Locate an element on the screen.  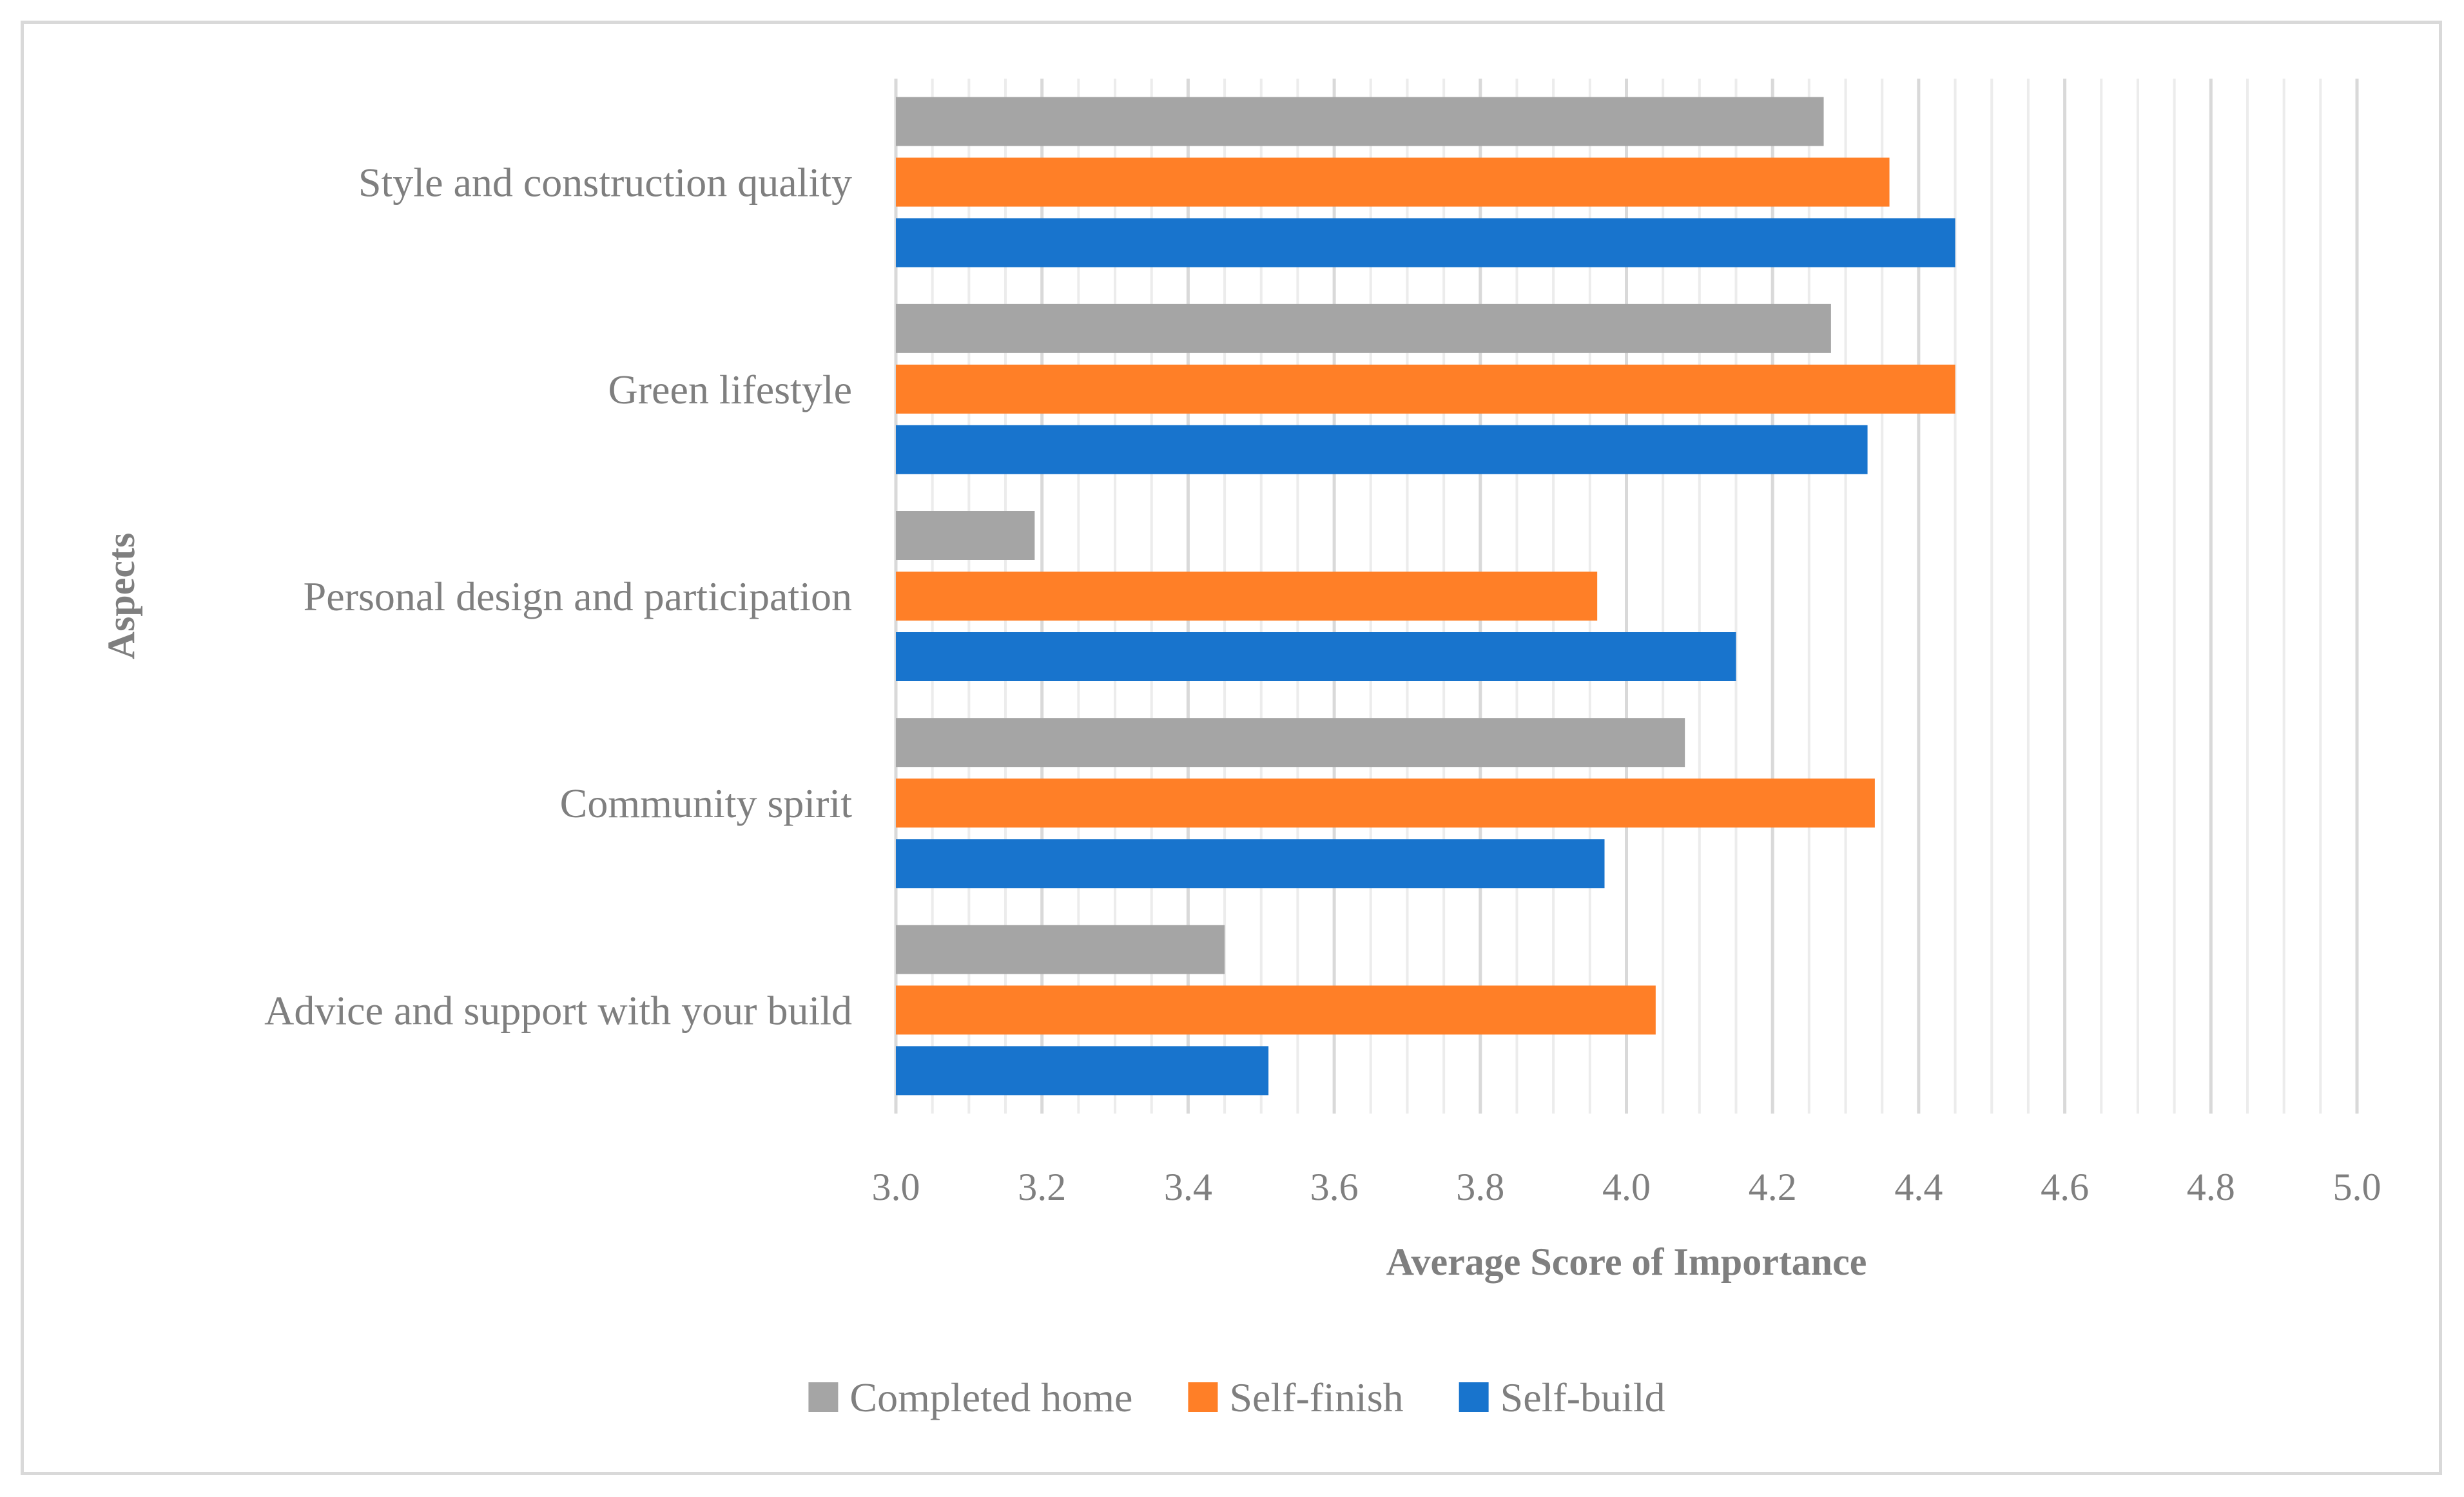
x-tick-labels: 3.0 3.2 3.4 3.6 3.8 4.0 4.2 4.4 4.6 4.8 5.0 is located at coordinates (1627, 1187).